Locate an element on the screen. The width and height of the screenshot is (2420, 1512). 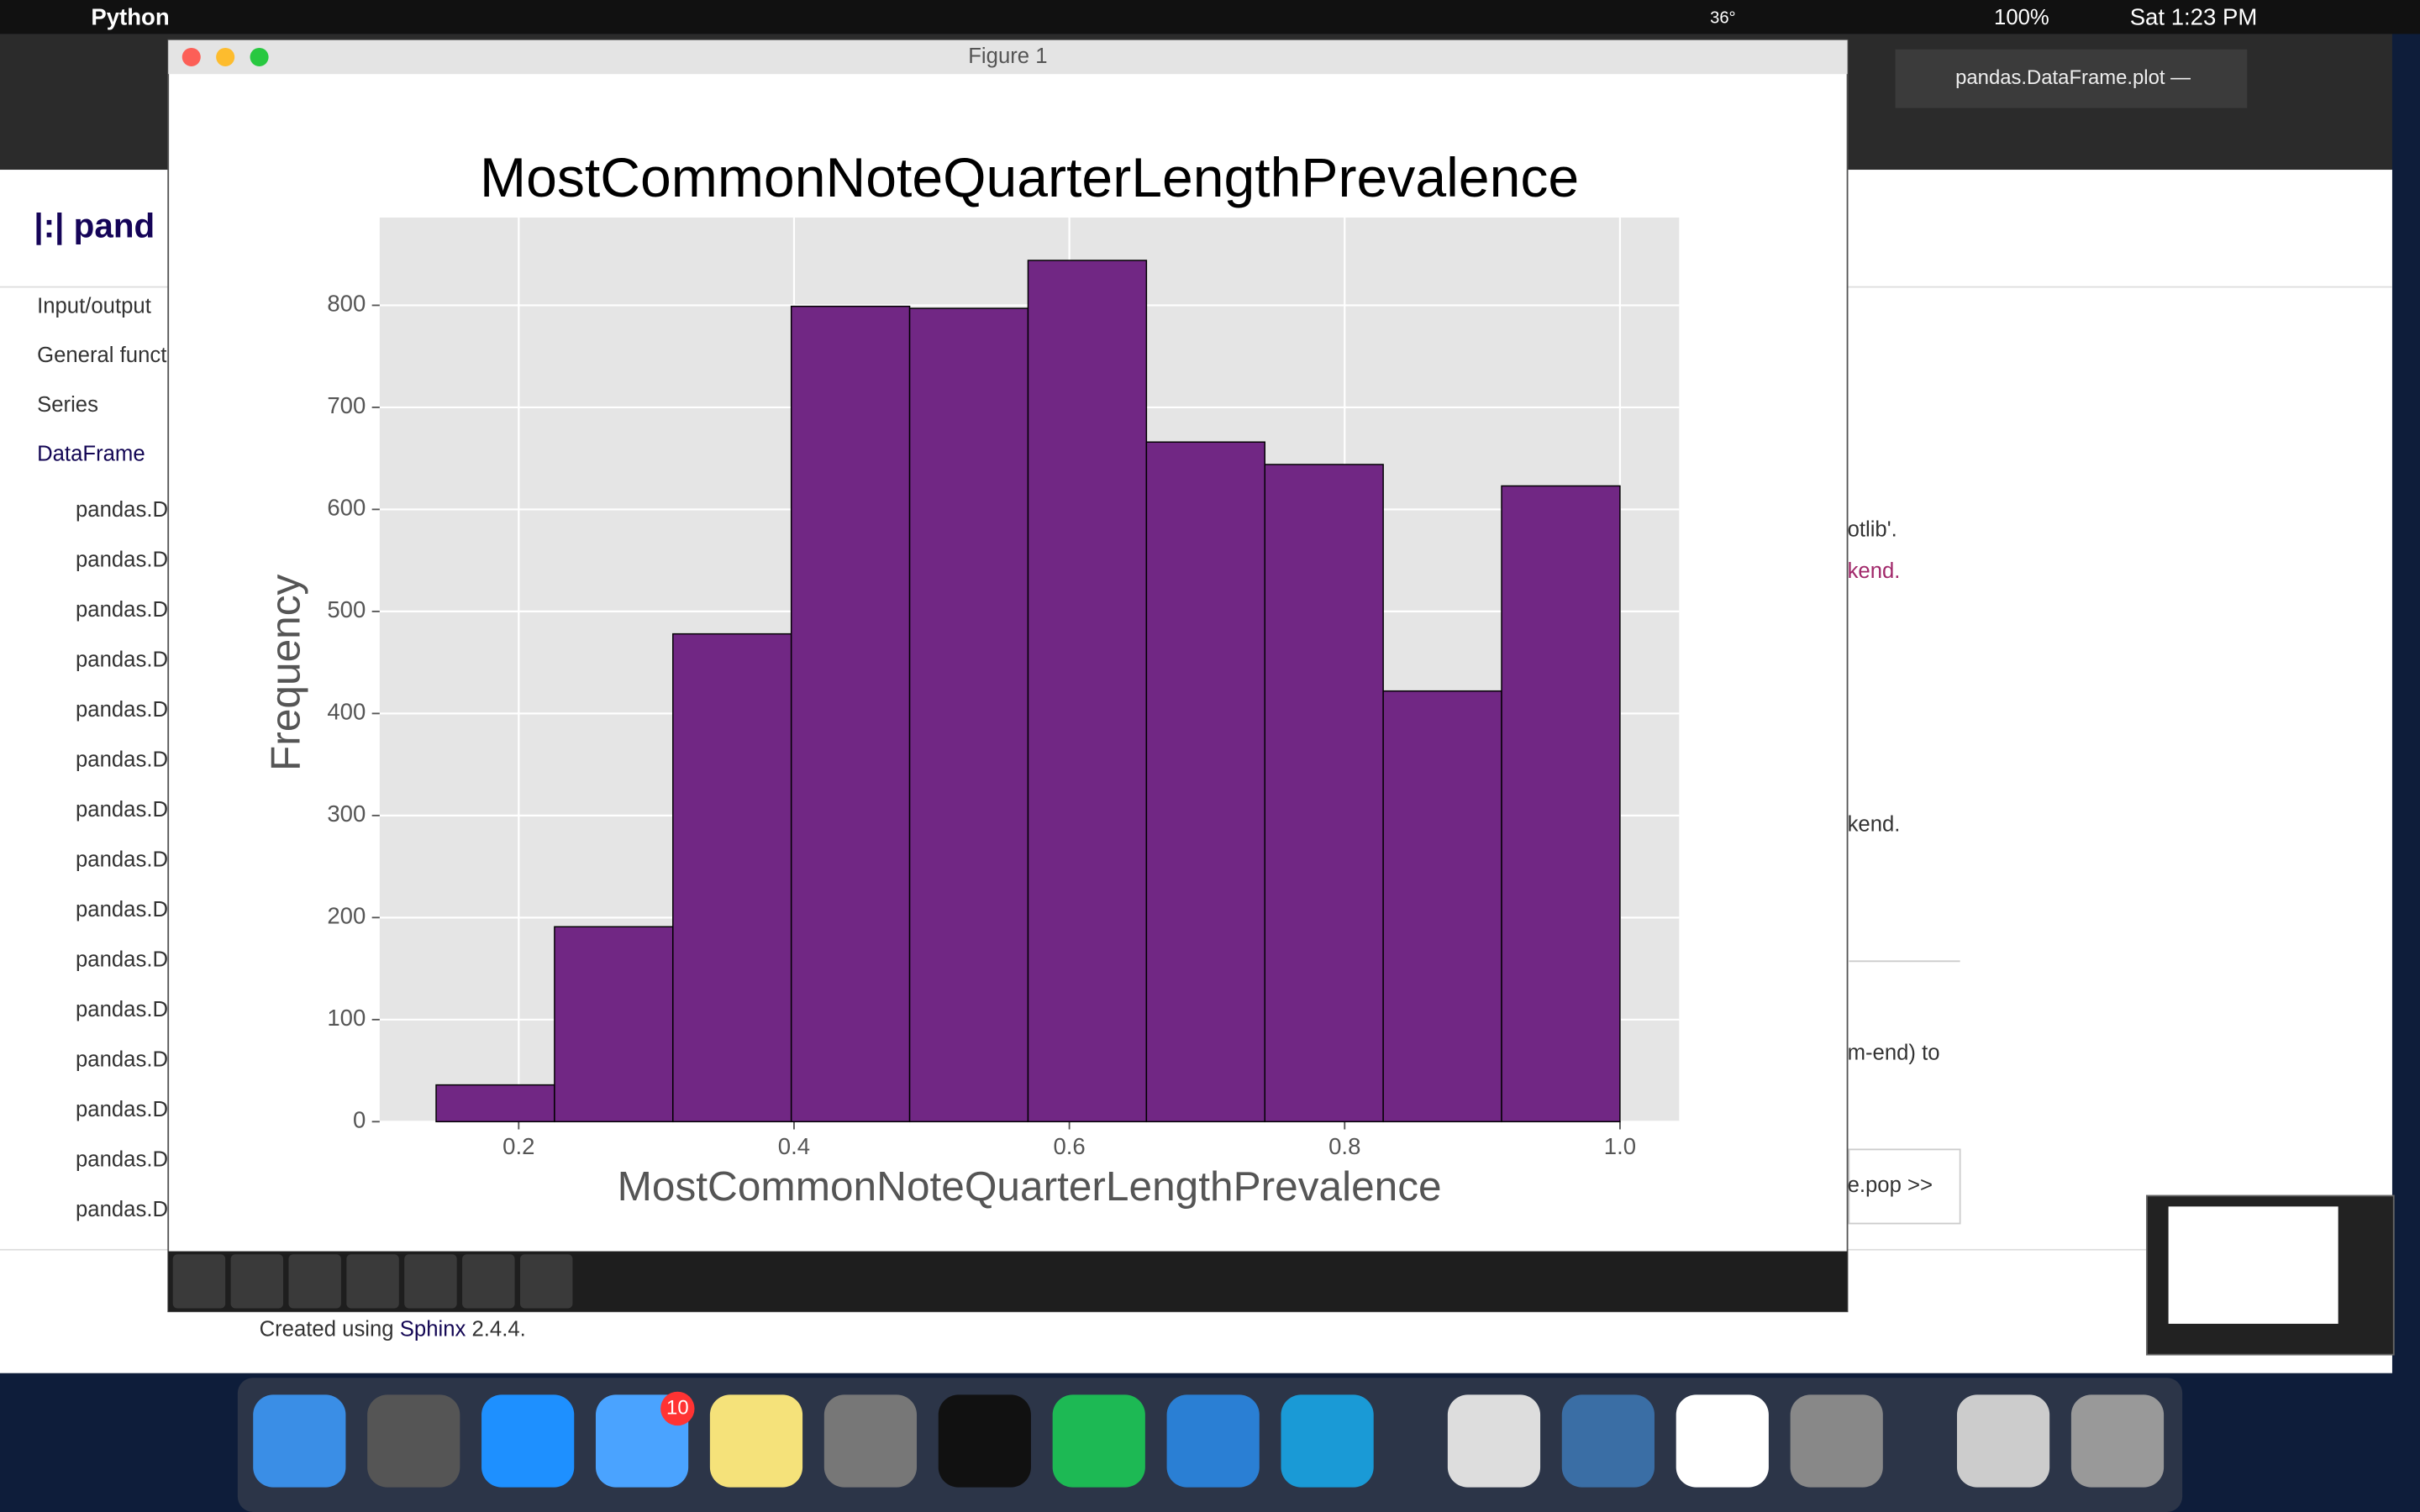
battery: 100% is located at coordinates (2022, 17).